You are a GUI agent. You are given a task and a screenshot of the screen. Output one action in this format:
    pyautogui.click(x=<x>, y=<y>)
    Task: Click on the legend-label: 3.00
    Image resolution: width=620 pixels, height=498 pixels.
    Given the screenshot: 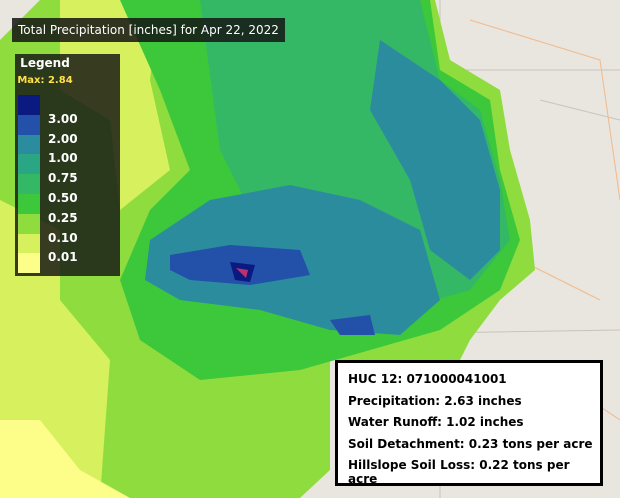 What is the action you would take?
    pyautogui.click(x=63, y=118)
    